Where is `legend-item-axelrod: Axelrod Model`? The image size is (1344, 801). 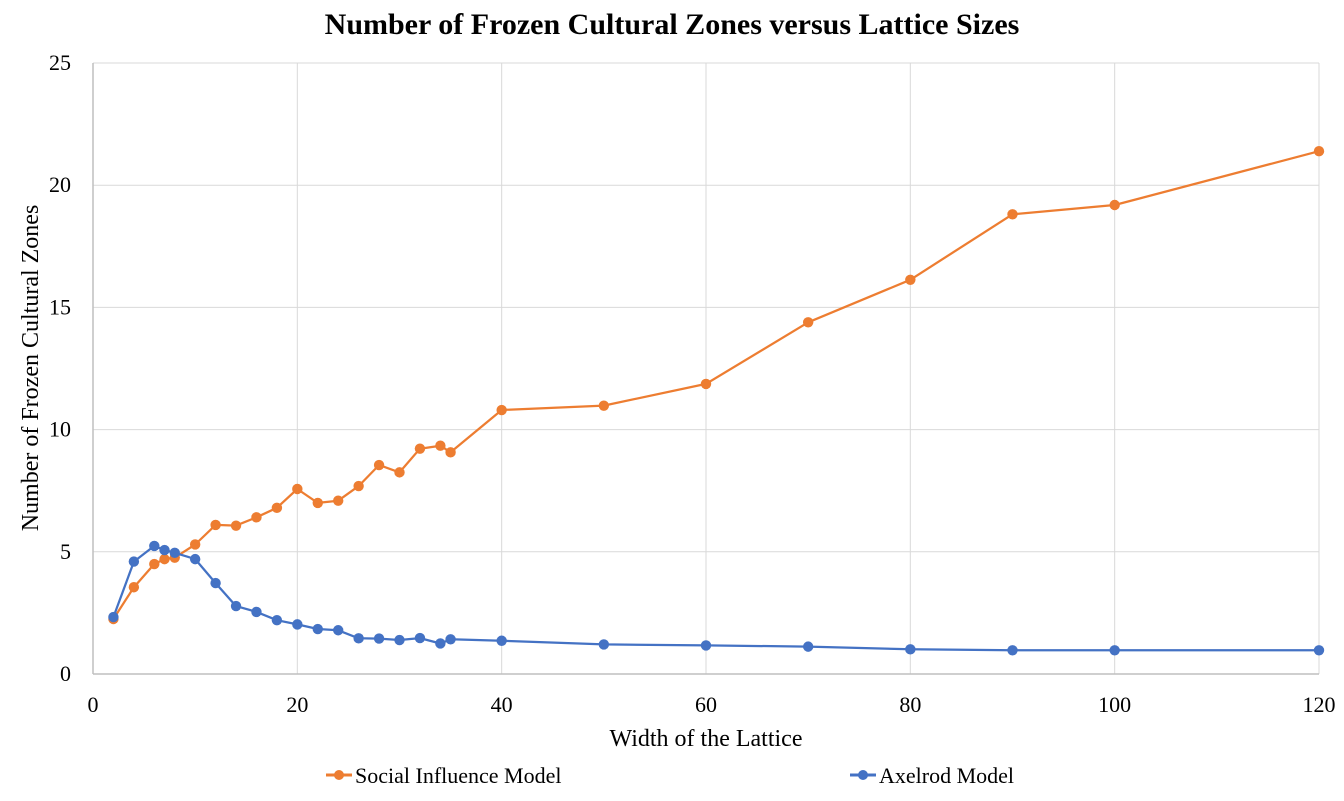
legend-item-axelrod: Axelrod Model is located at coordinates (932, 775).